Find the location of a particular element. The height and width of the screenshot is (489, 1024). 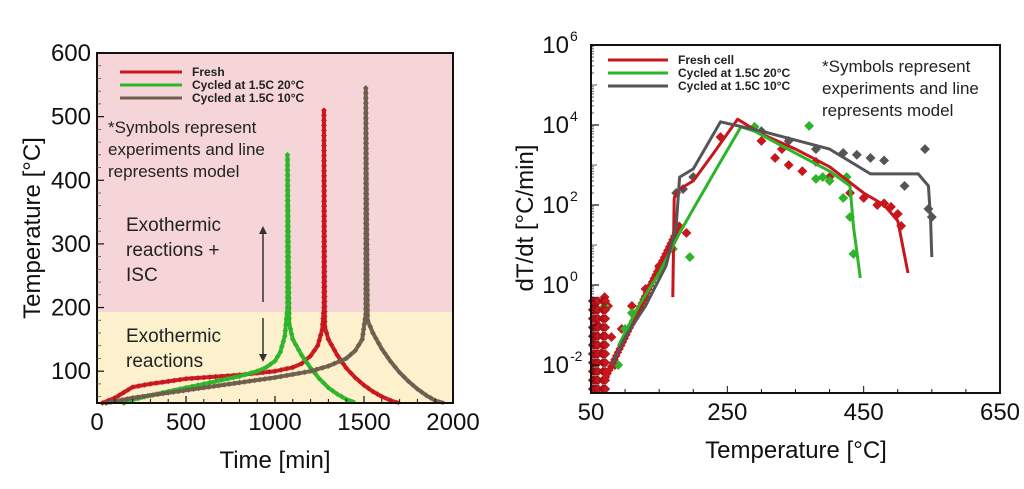

y-tick-exponent: 0 is located at coordinates (574, 276).